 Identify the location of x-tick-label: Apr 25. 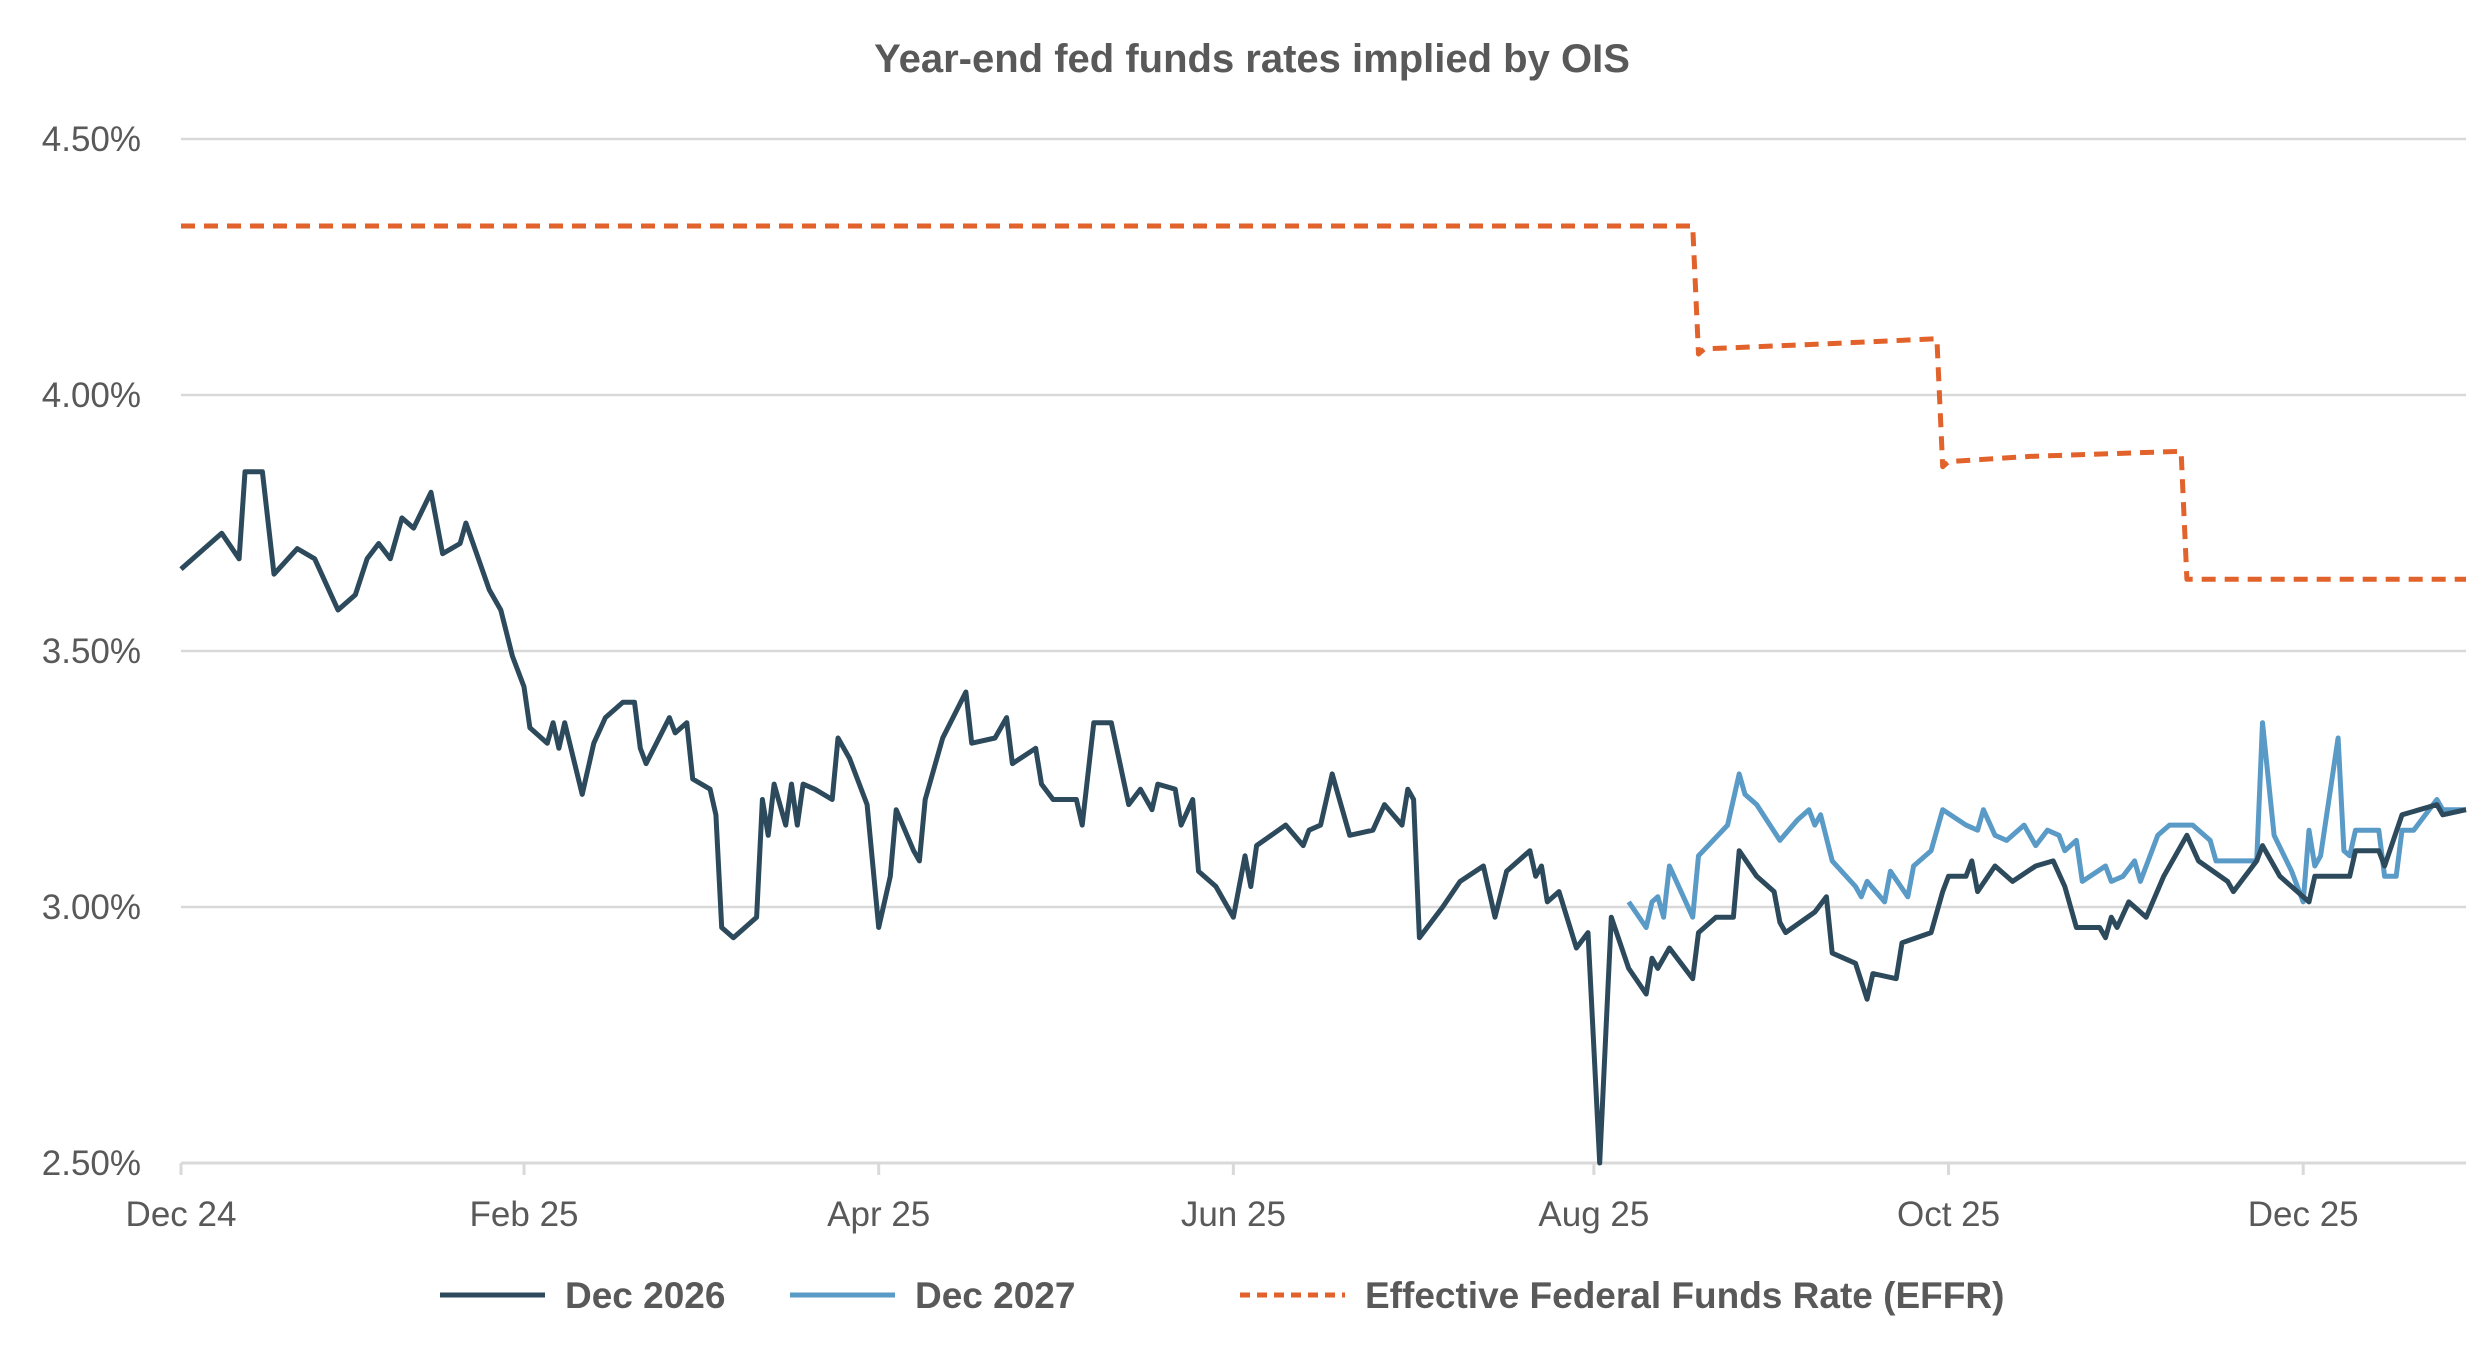
(878, 1214).